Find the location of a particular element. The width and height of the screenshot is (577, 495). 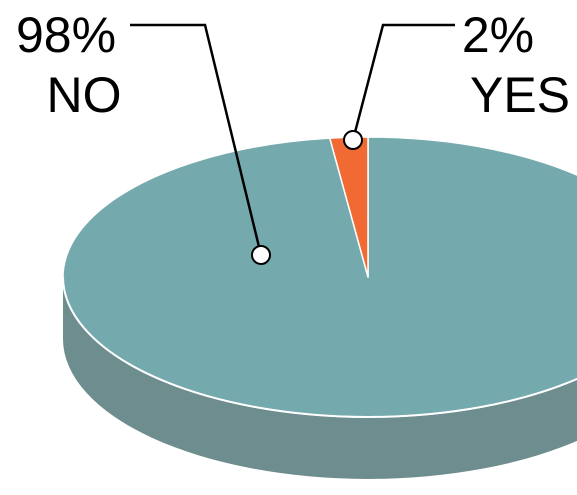

leader-line-no is located at coordinates (196, 139).